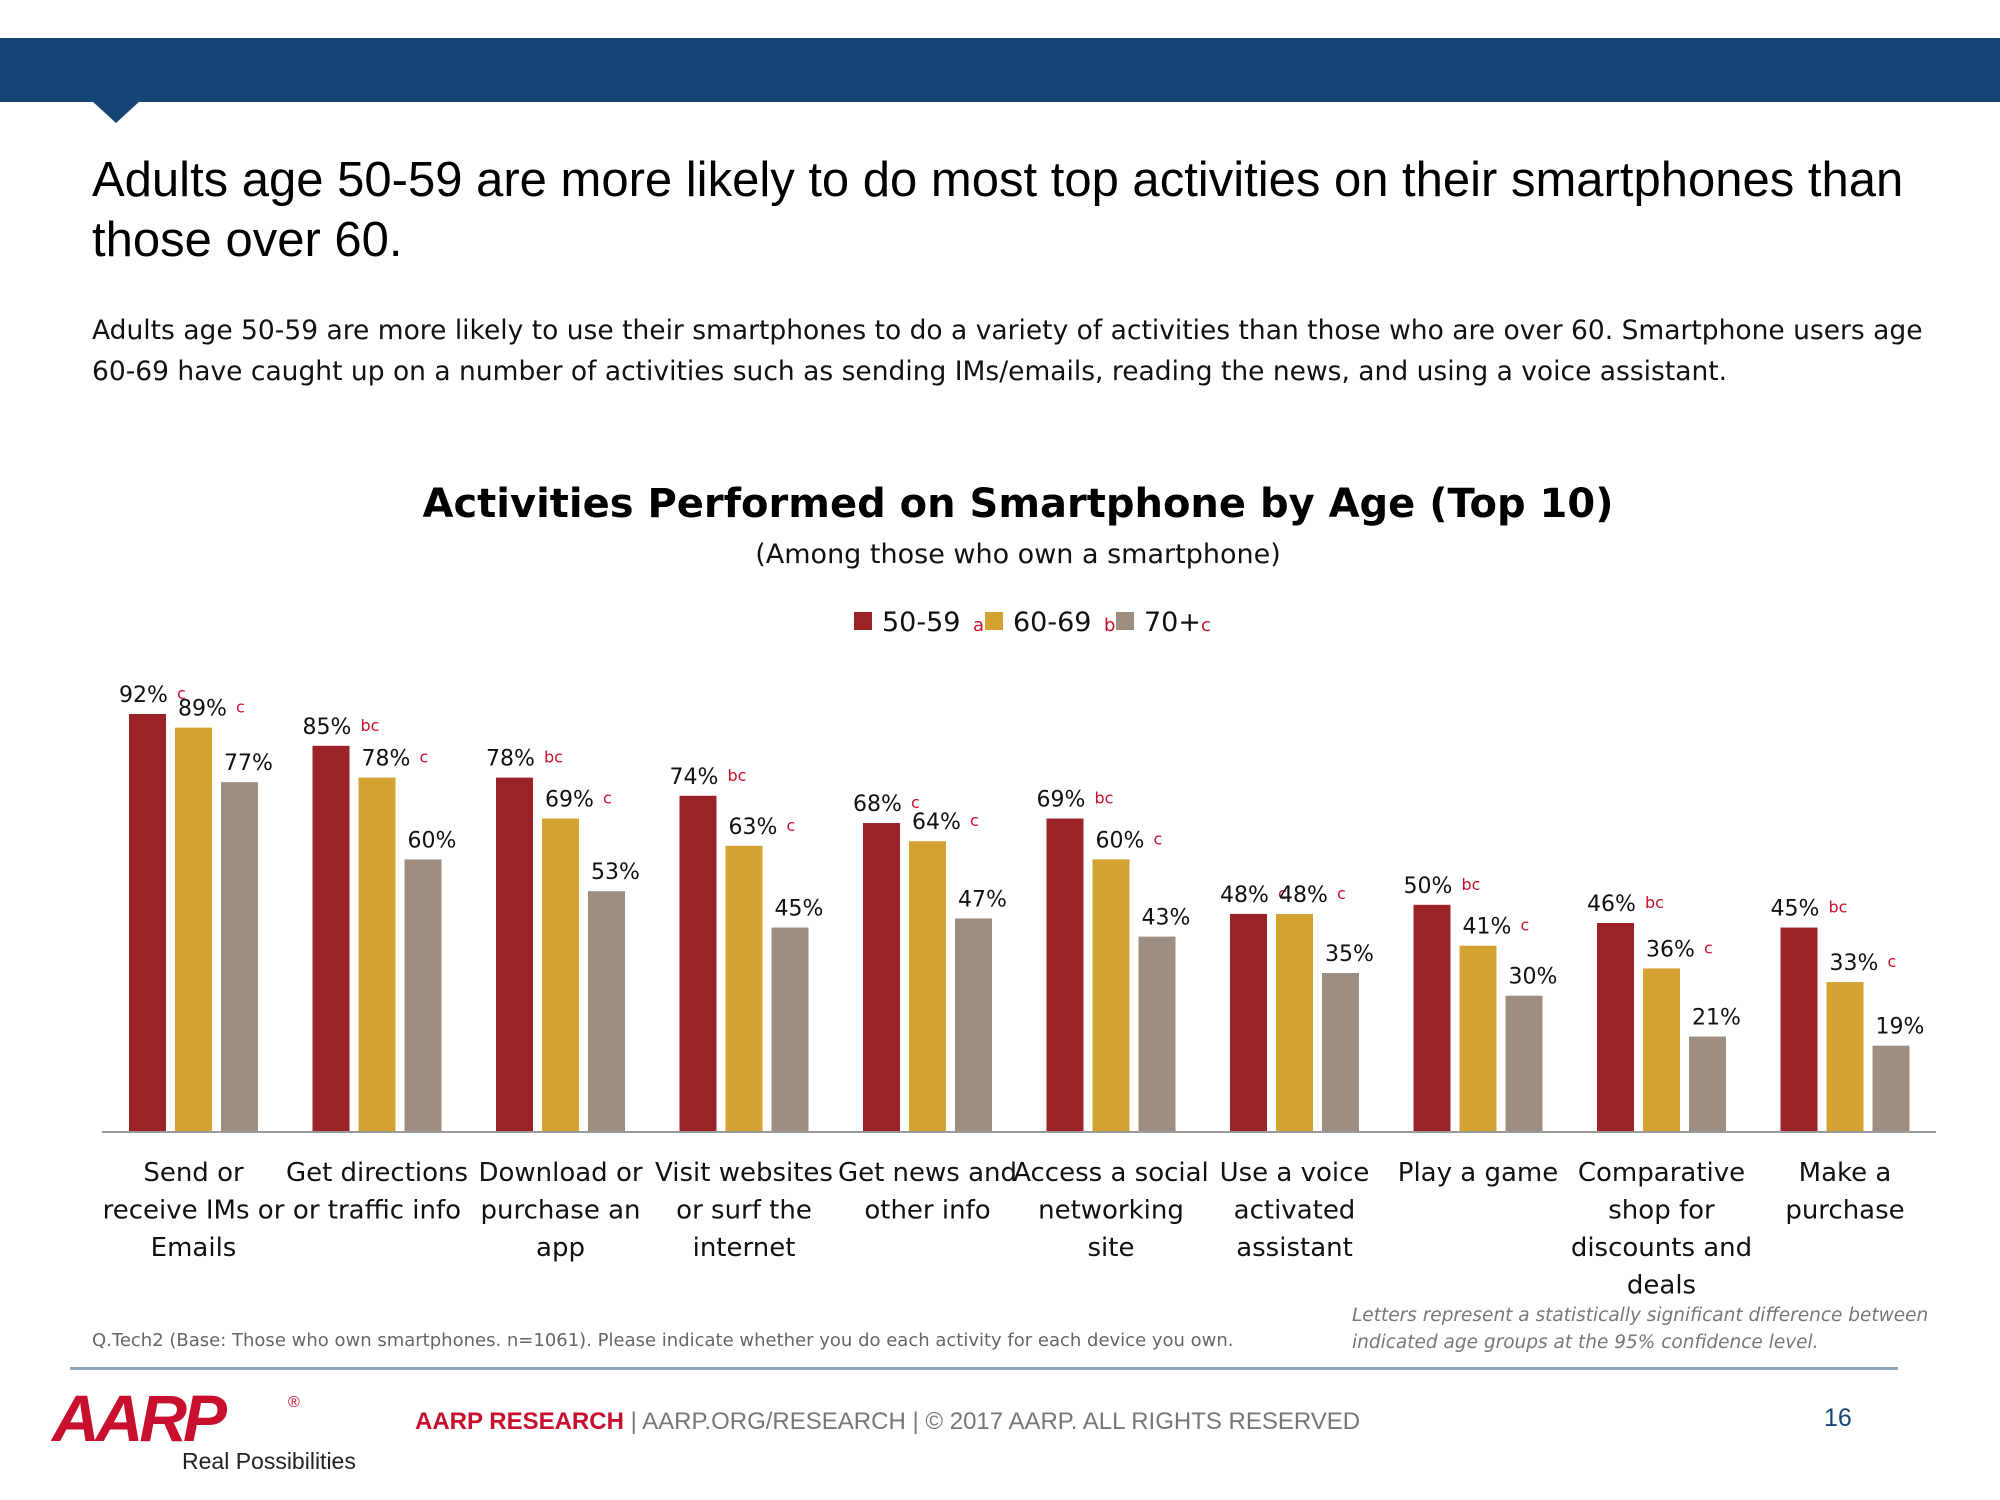 The height and width of the screenshot is (1500, 2000). I want to click on bar-8-70+, so click(1524, 1063).